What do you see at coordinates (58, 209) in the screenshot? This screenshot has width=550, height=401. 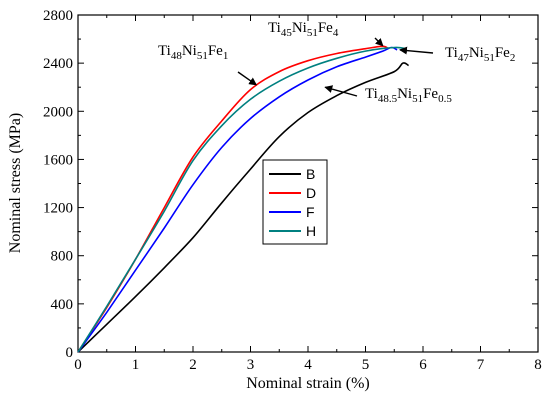 I see `y-tick-label: 1200` at bounding box center [58, 209].